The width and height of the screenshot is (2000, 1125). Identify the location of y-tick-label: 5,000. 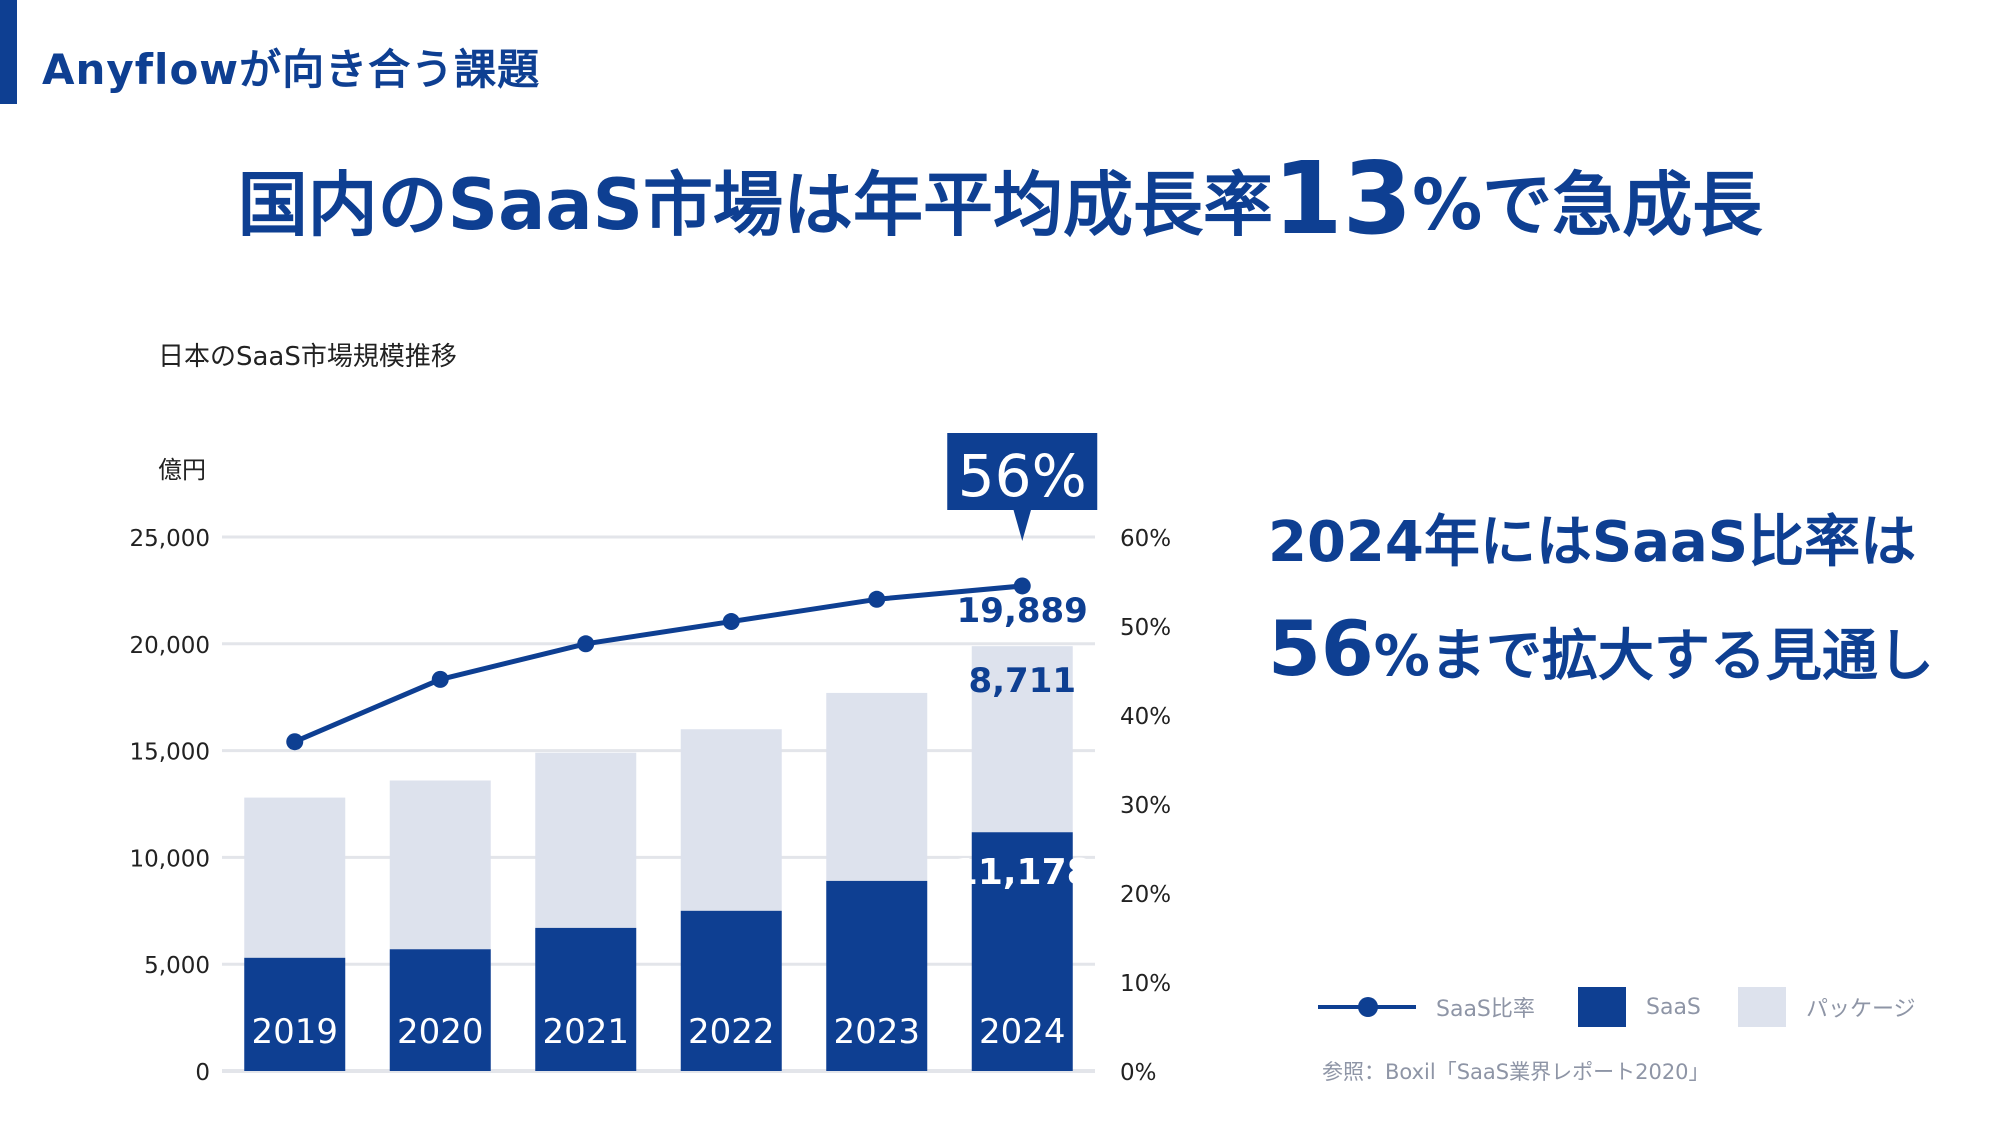
(177, 966).